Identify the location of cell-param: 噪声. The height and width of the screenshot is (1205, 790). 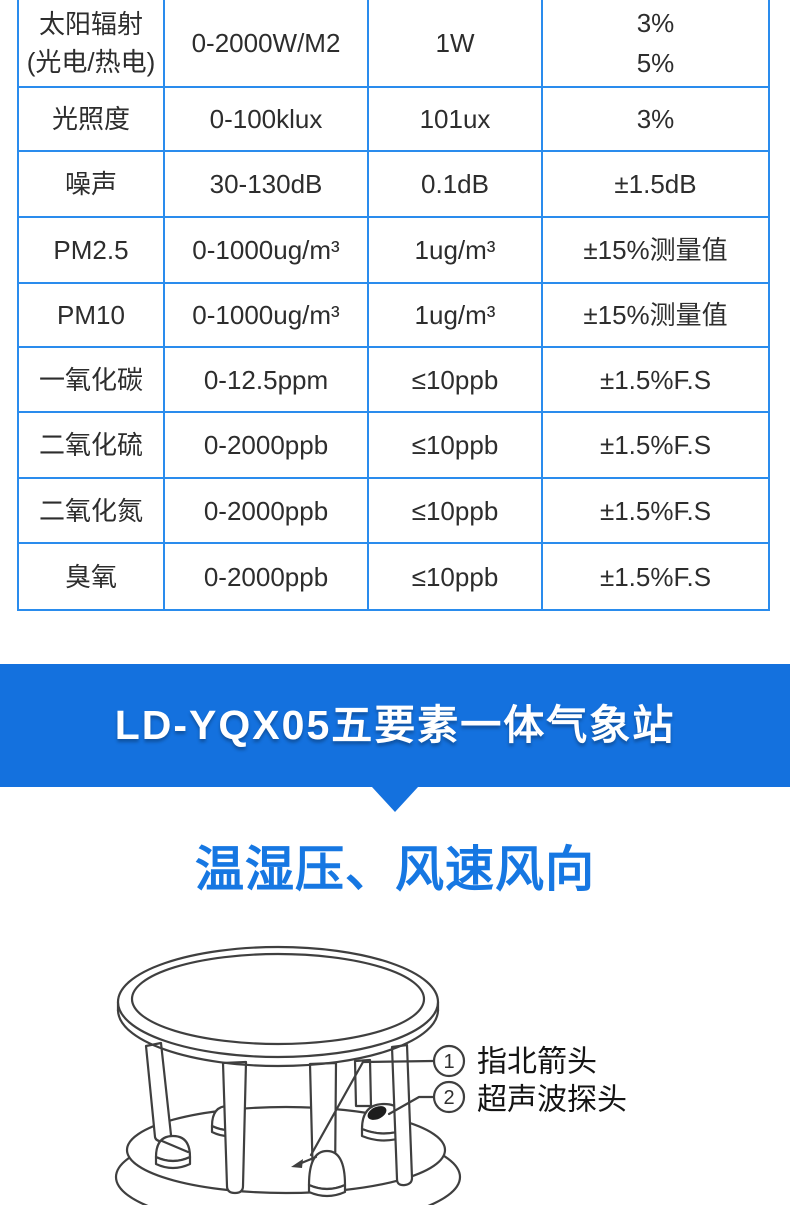
(92, 184).